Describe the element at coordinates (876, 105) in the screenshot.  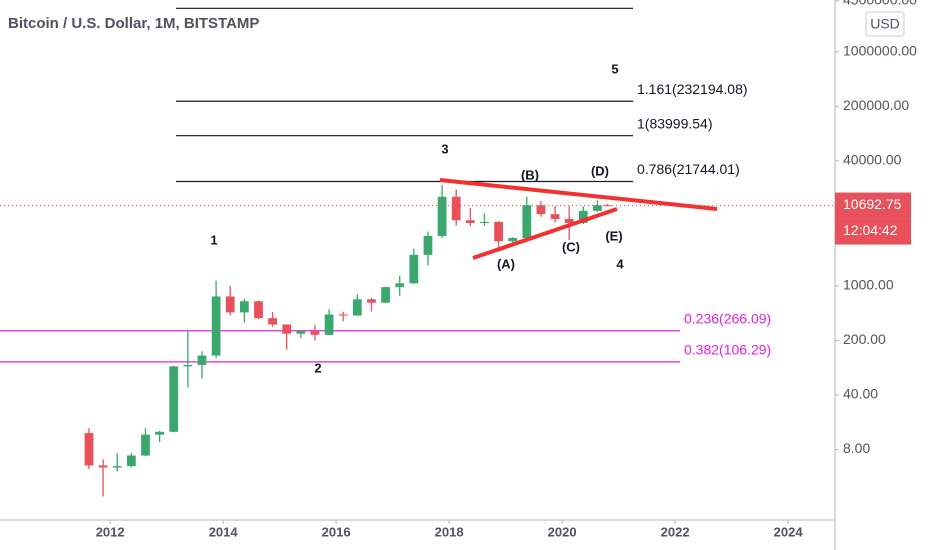
I see `y-tick-label: 200000.00` at that location.